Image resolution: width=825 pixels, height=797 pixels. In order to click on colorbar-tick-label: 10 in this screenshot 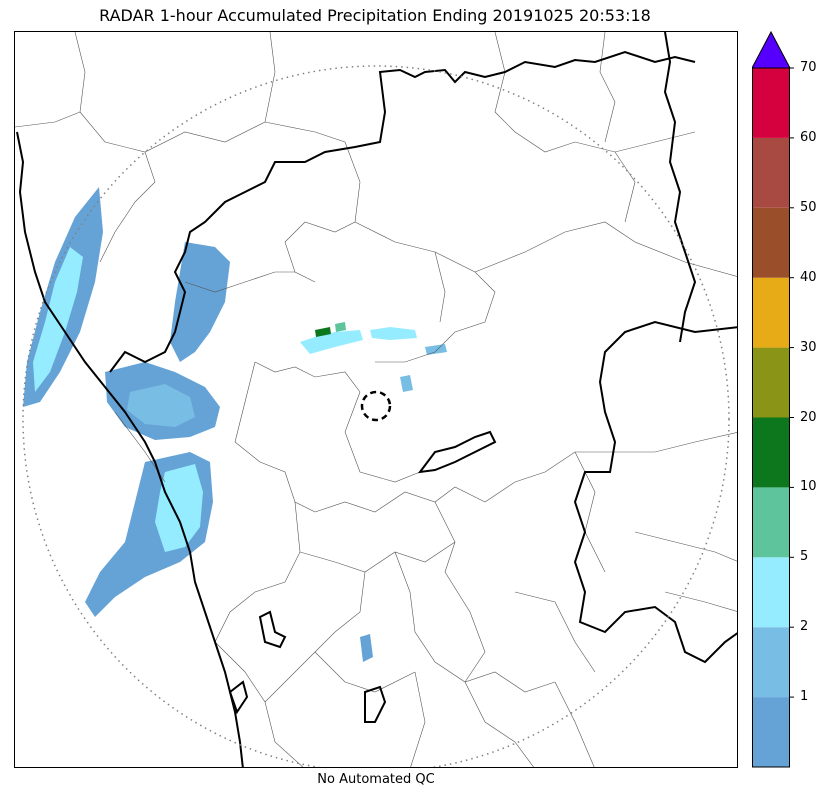, I will do `click(808, 487)`.